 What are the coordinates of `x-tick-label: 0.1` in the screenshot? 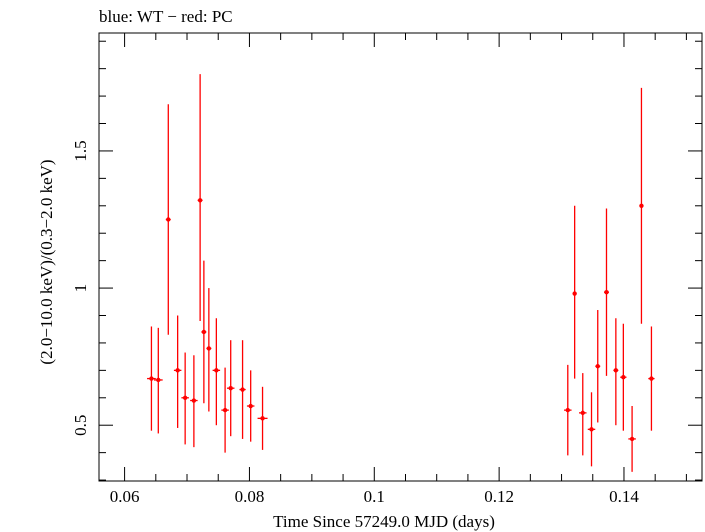 It's located at (374, 496).